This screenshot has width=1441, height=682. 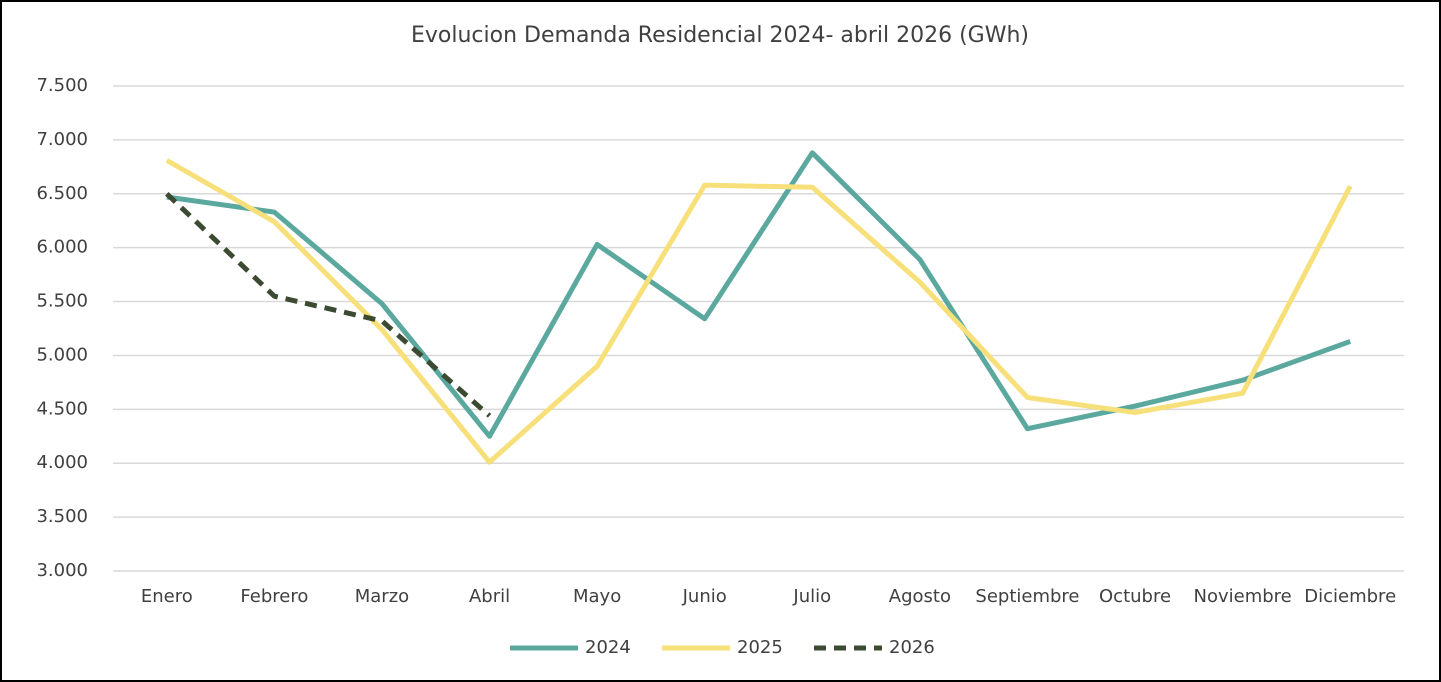 I want to click on x-tick-label: Septiembre, so click(x=1027, y=596).